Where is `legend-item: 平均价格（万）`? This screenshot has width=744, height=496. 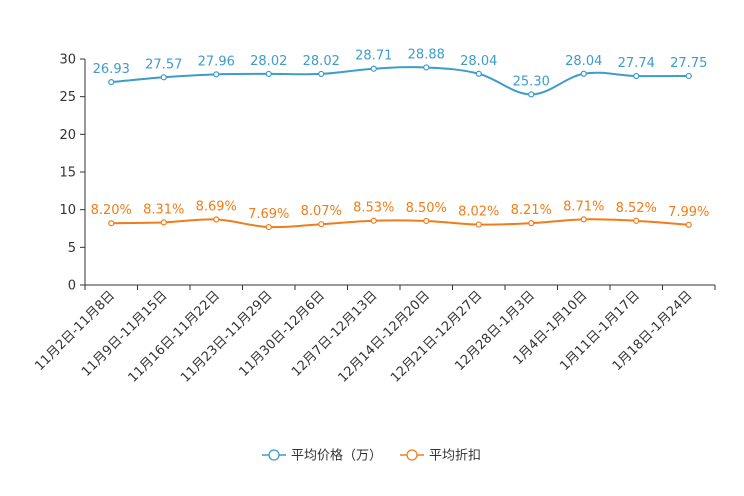
legend-item: 平均价格（万） is located at coordinates (322, 456).